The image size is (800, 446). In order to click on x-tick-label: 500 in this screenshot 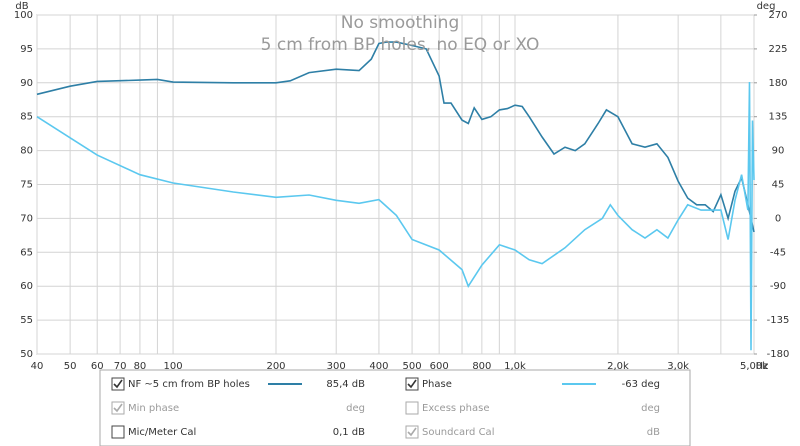, I will do `click(412, 366)`.